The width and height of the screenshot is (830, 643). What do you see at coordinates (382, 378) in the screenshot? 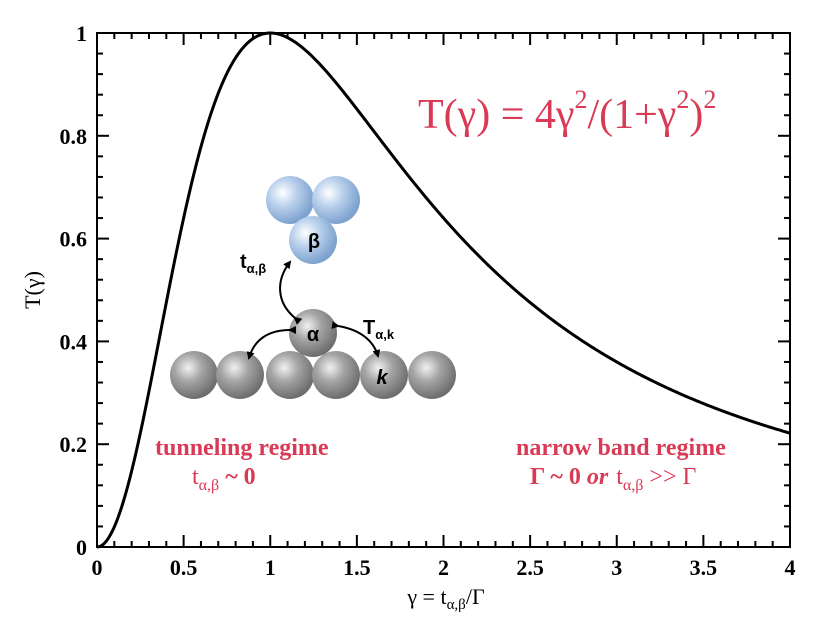
I see `k-label: k` at bounding box center [382, 378].